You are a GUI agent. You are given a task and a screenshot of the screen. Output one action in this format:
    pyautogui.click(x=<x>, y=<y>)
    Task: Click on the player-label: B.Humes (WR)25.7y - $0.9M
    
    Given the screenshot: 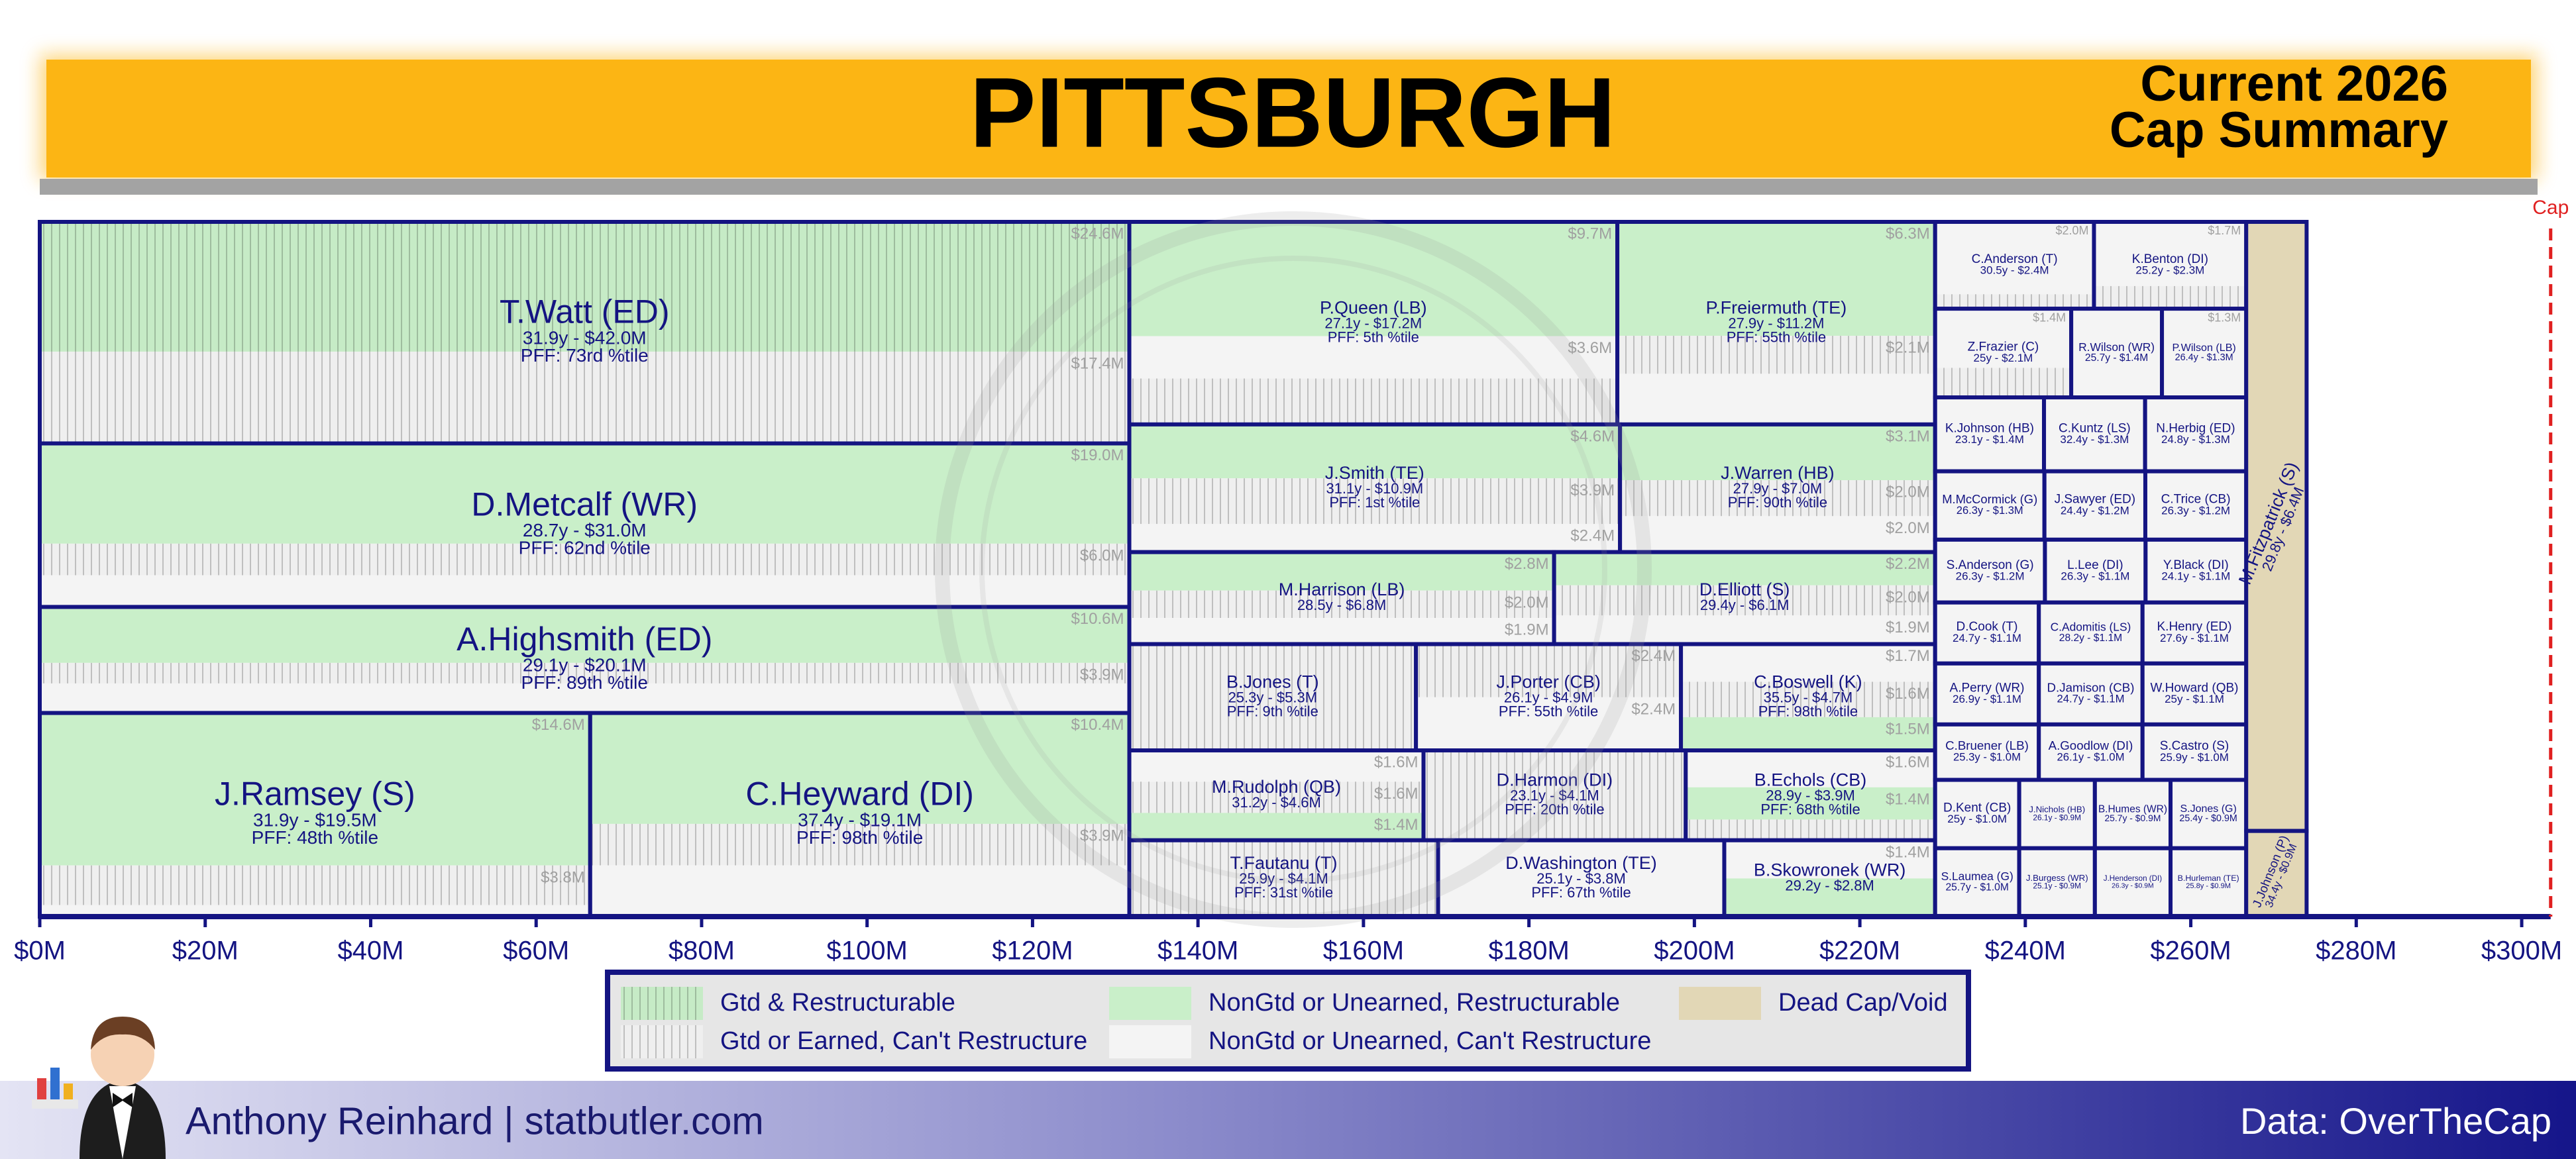 What is the action you would take?
    pyautogui.click(x=2132, y=813)
    